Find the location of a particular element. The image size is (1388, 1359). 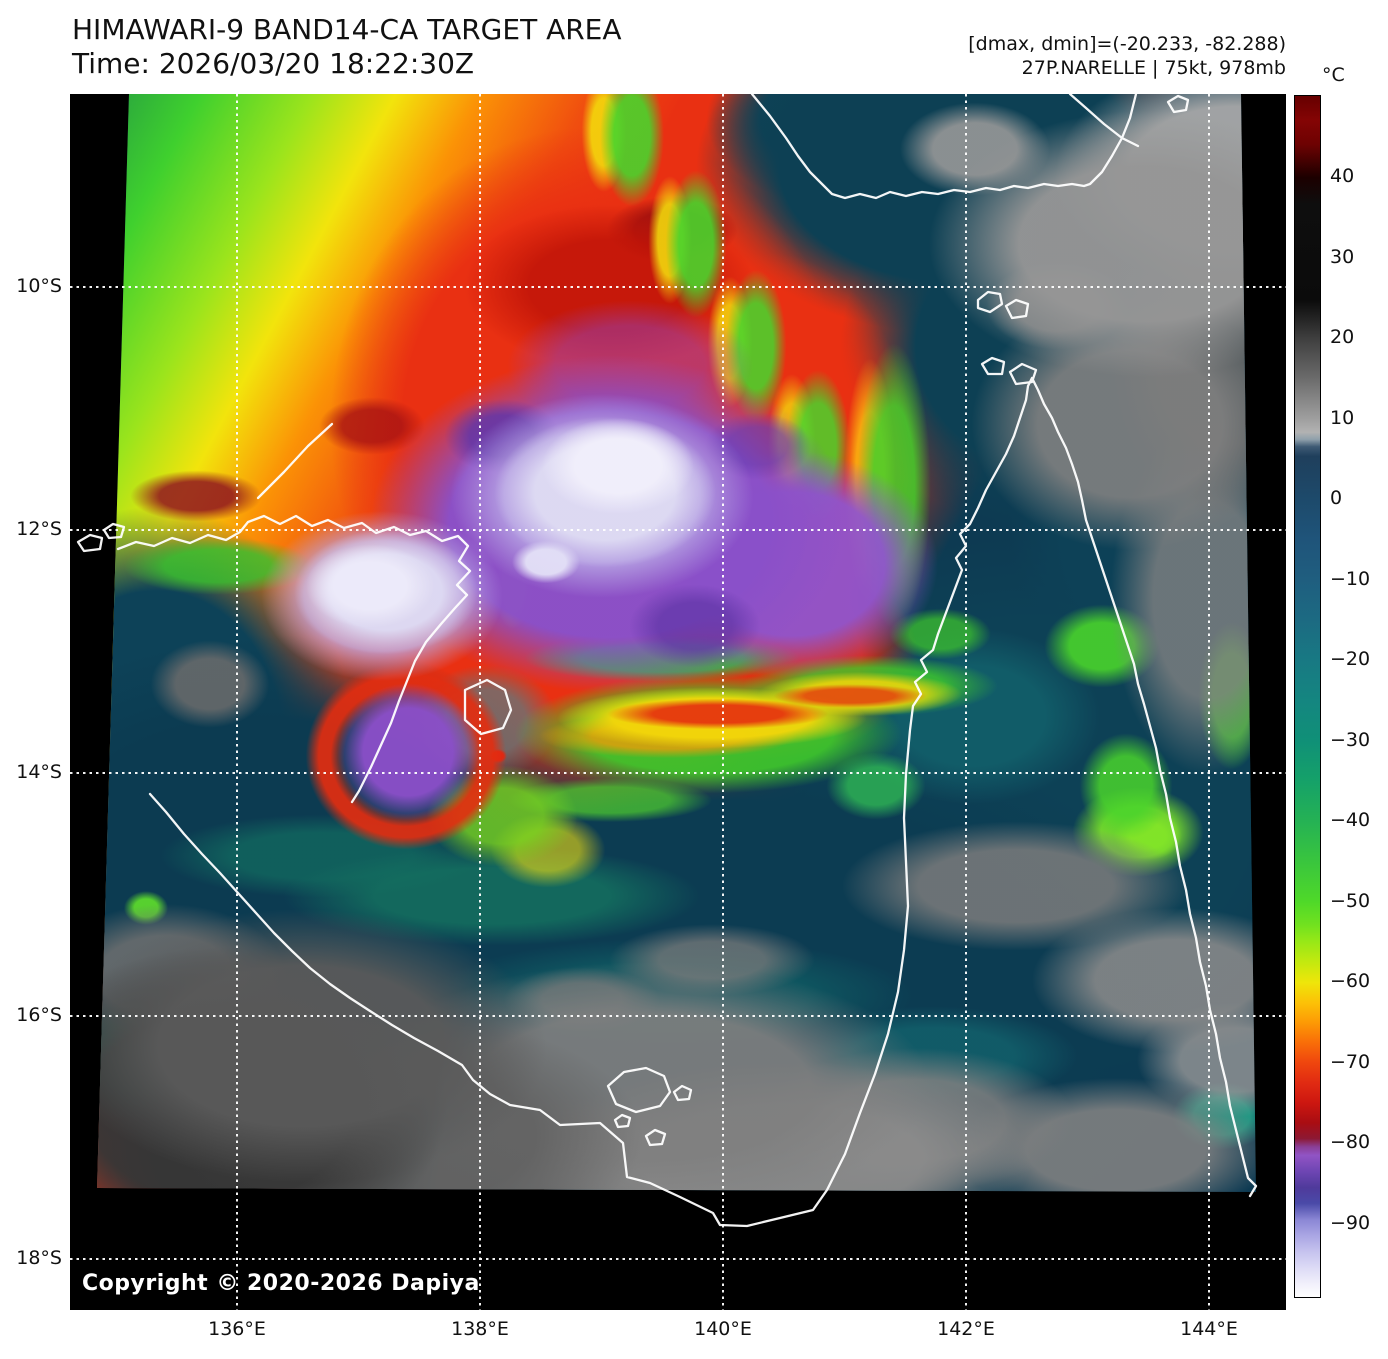

colorbar-tick-n10: −10 is located at coordinates (1350, 579).